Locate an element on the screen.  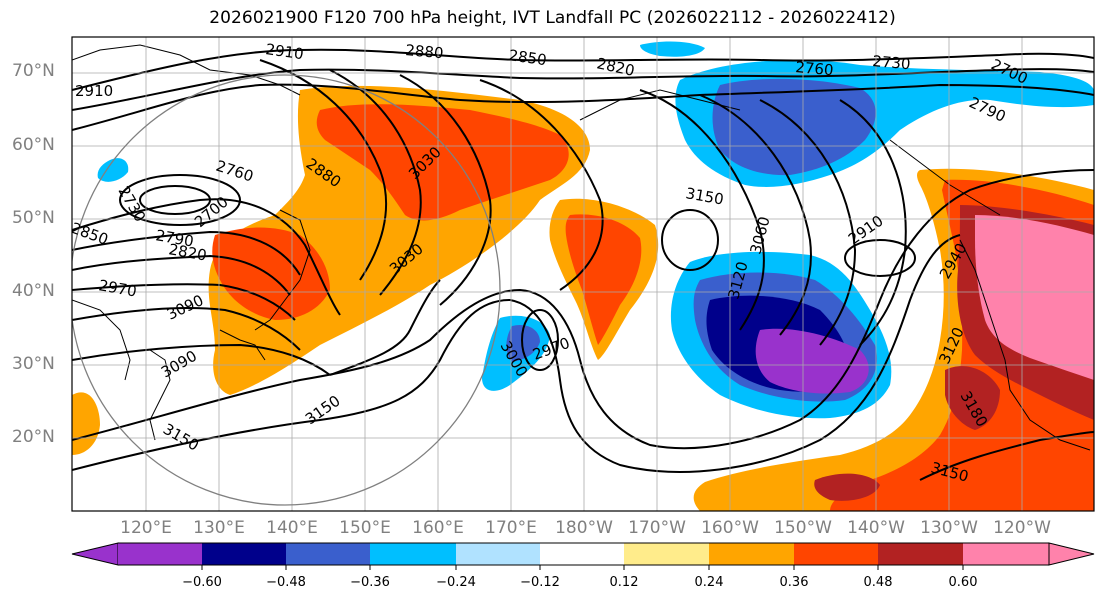
lon-label: 180°W is located at coordinates (584, 528).